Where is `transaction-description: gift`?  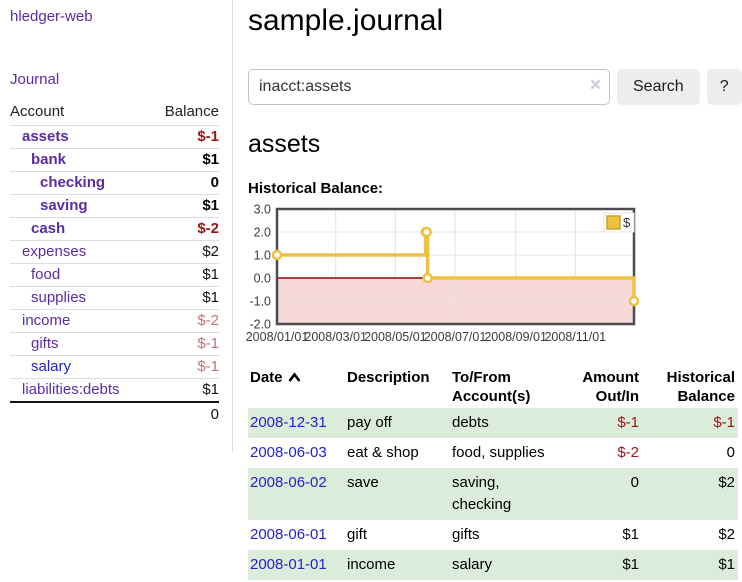 transaction-description: gift is located at coordinates (357, 534).